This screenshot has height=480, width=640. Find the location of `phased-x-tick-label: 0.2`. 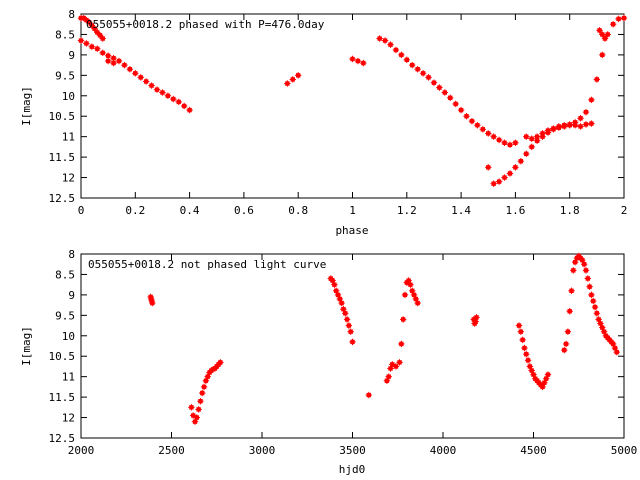

phased-x-tick-label: 0.2 is located at coordinates (135, 210).